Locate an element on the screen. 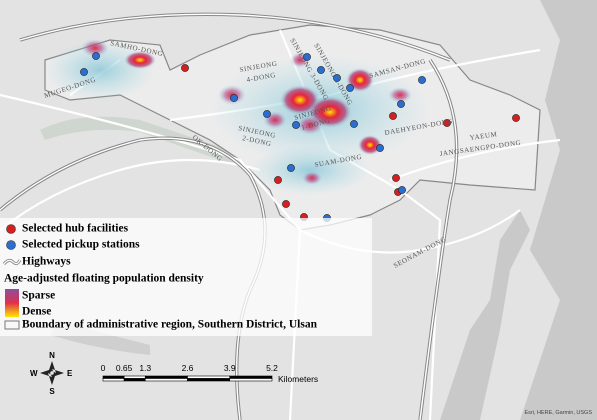 The image size is (597, 420). legend-label: Highways is located at coordinates (46, 262).